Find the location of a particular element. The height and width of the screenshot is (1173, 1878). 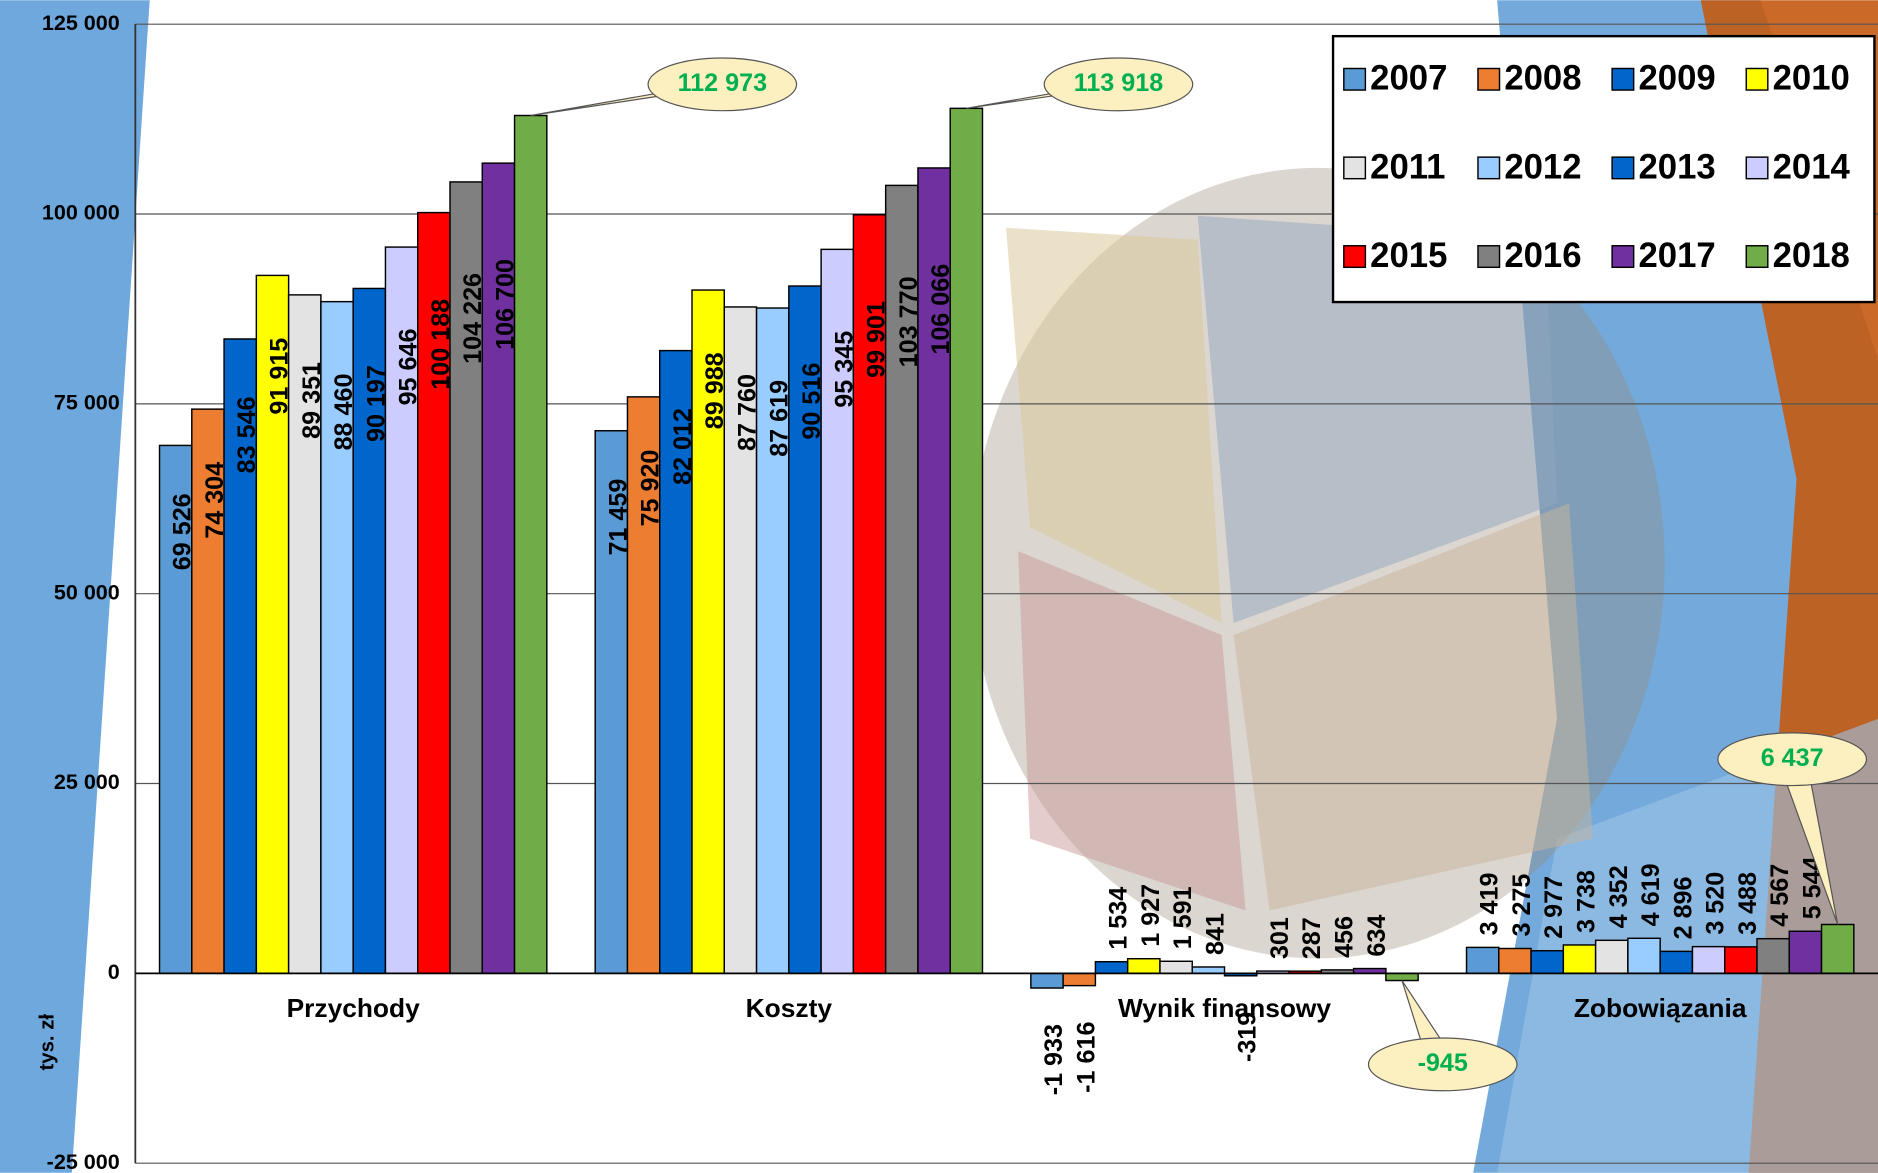

y-tick-label: -25 000 is located at coordinates (83, 1161).